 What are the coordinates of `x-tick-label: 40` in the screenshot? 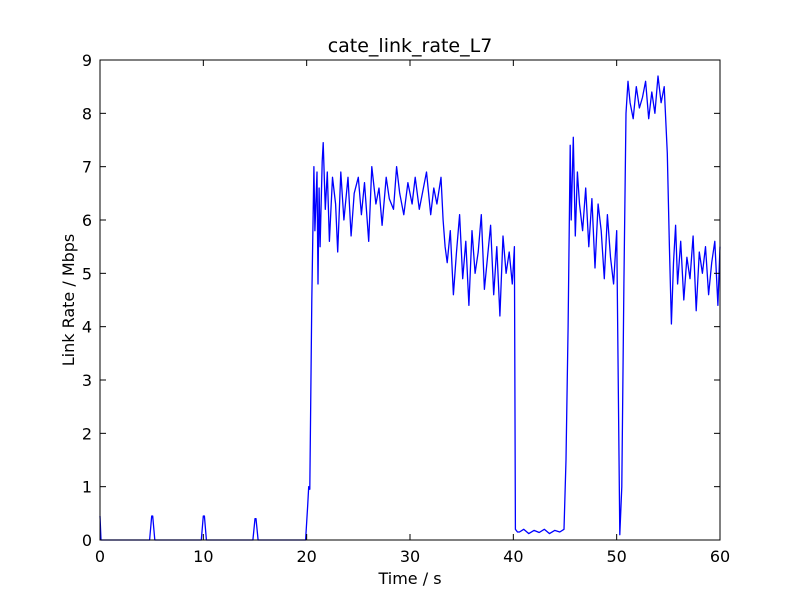 It's located at (513, 556).